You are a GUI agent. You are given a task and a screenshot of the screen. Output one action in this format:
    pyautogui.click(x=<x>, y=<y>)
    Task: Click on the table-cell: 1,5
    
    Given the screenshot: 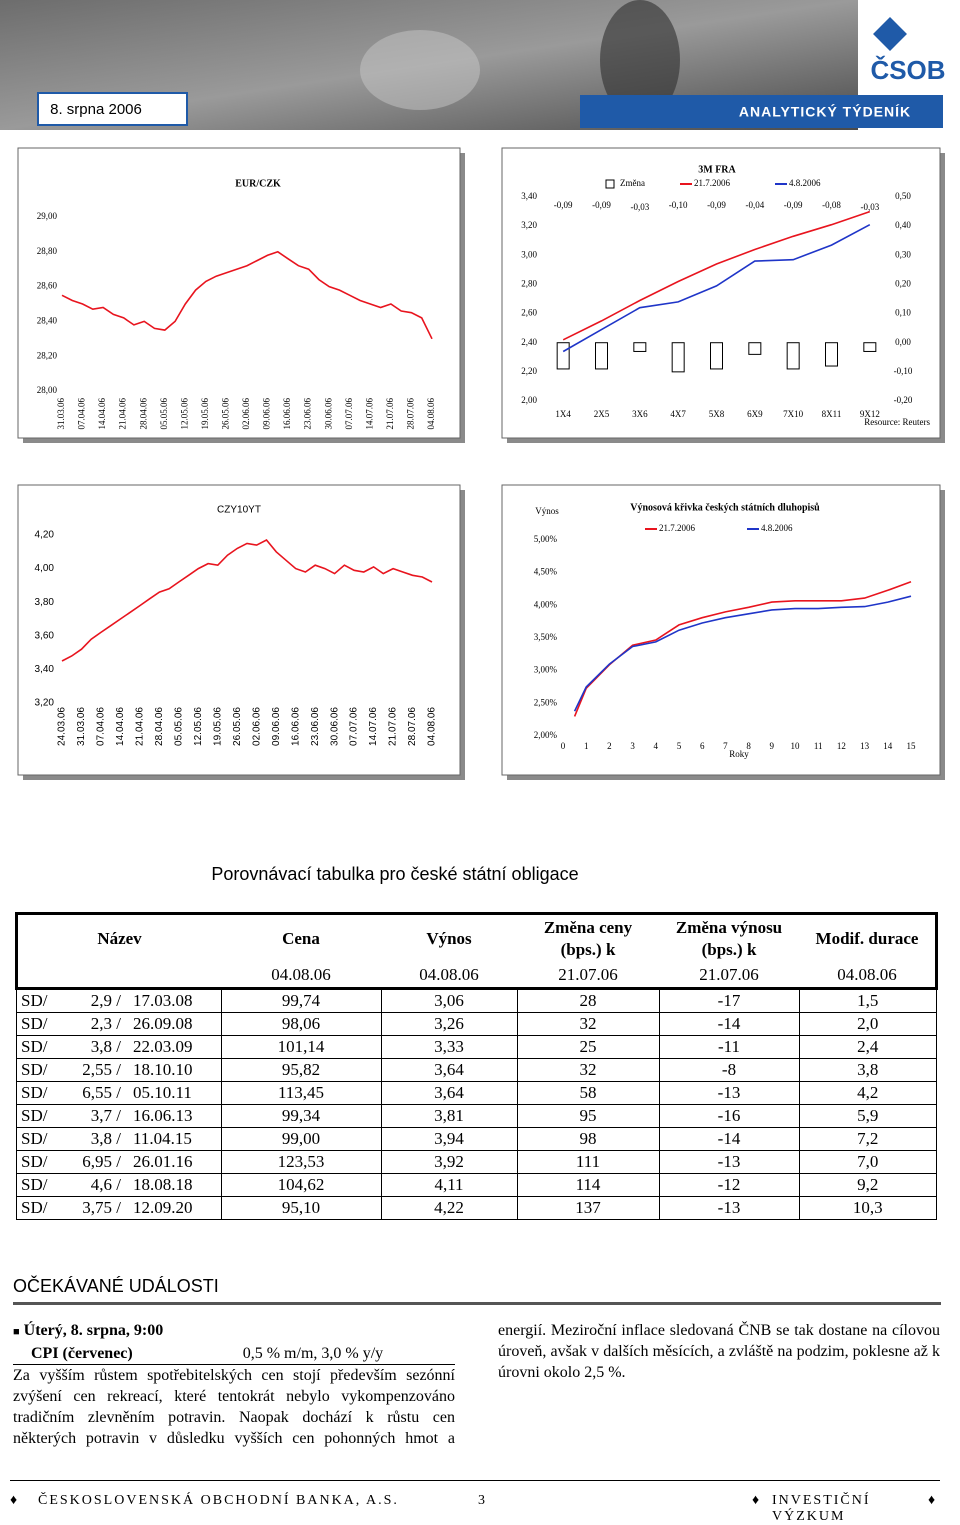 What is the action you would take?
    pyautogui.click(x=867, y=1000)
    